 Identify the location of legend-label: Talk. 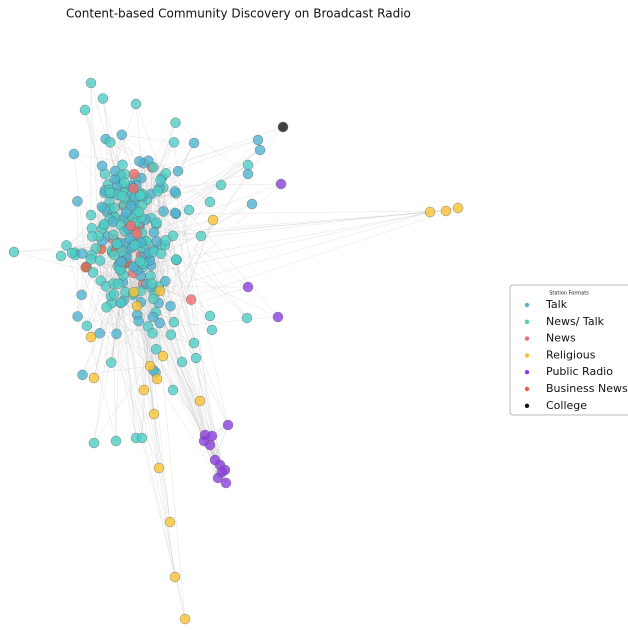
(556, 304).